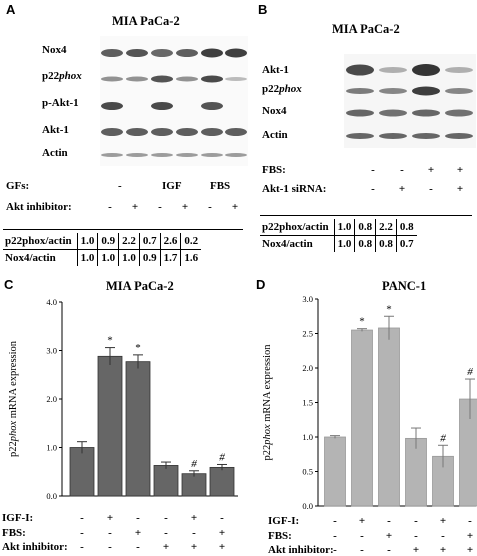 Image resolution: width=477 pixels, height=556 pixels. What do you see at coordinates (362, 550) in the screenshot?
I see `chart-d-sign-r3-c2: -` at bounding box center [362, 550].